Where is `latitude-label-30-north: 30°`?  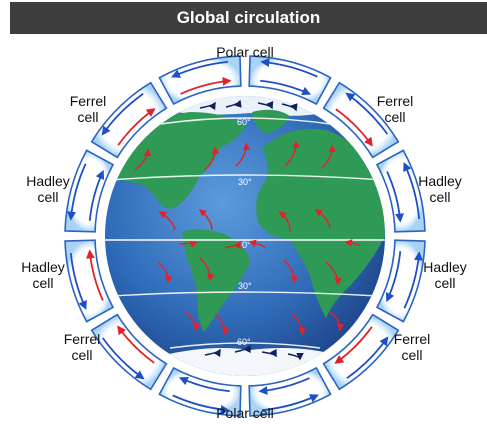 latitude-label-30-north: 30° is located at coordinates (245, 182).